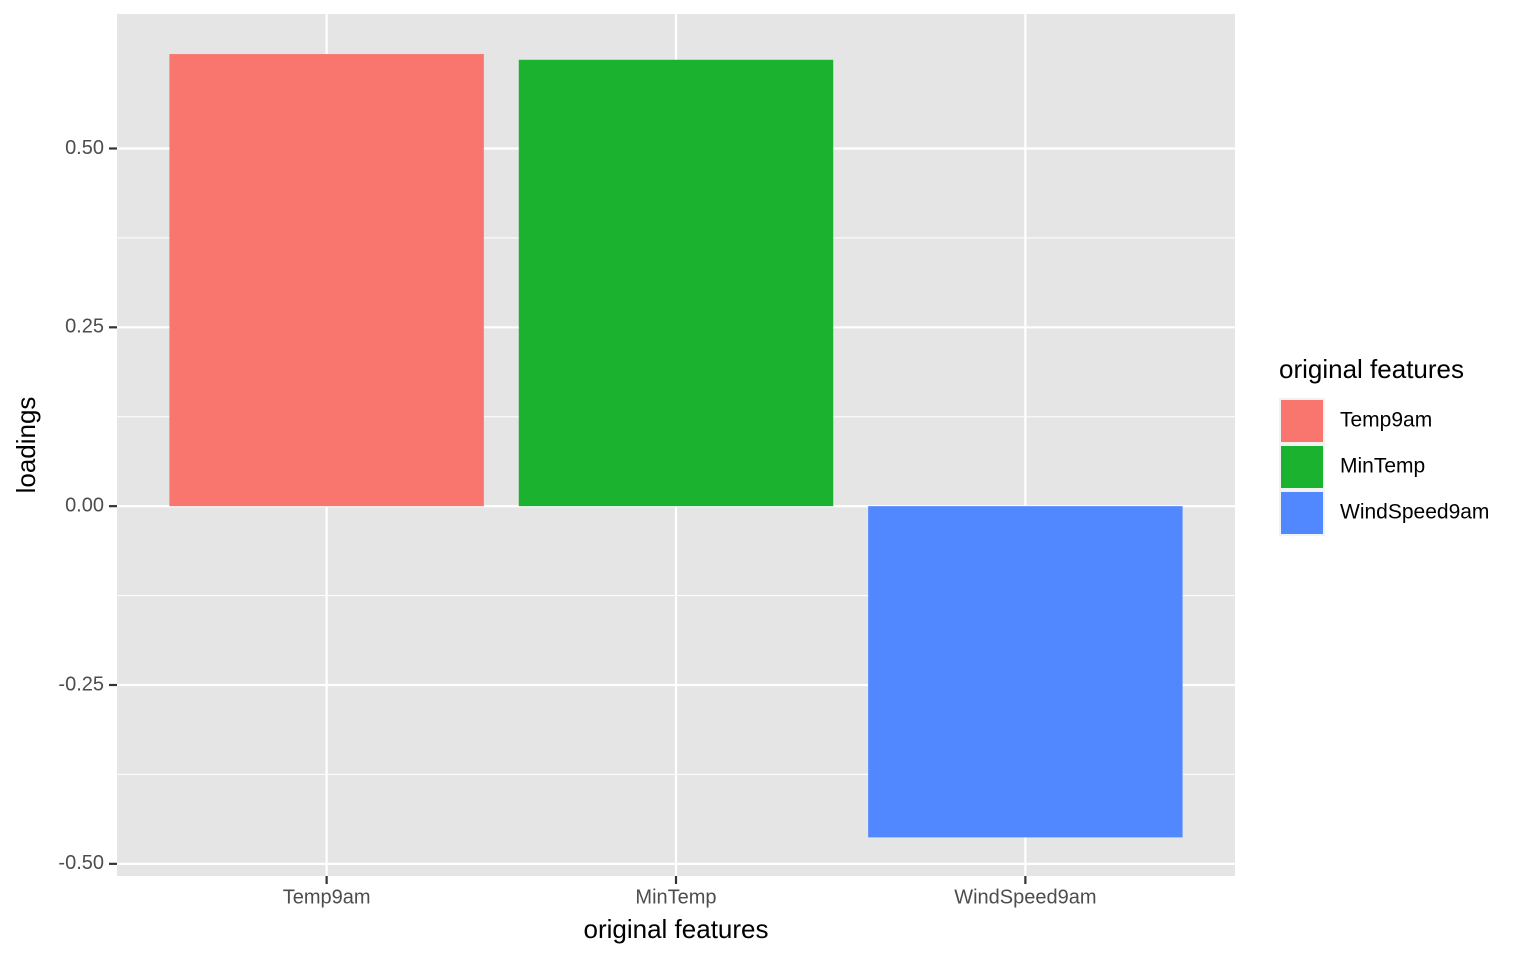  I want to click on y-tick-label: -0.50, so click(81, 863).